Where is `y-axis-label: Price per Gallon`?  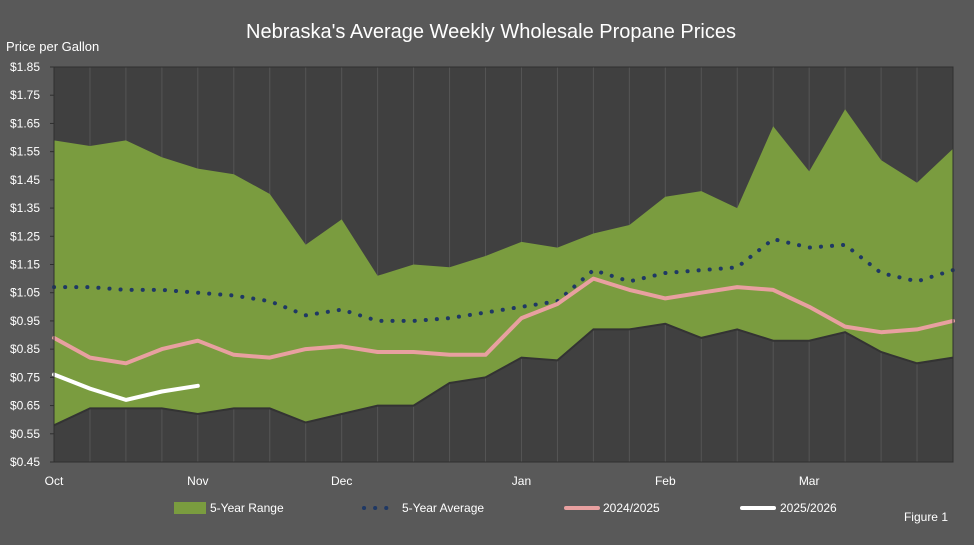
y-axis-label: Price per Gallon is located at coordinates (52, 46).